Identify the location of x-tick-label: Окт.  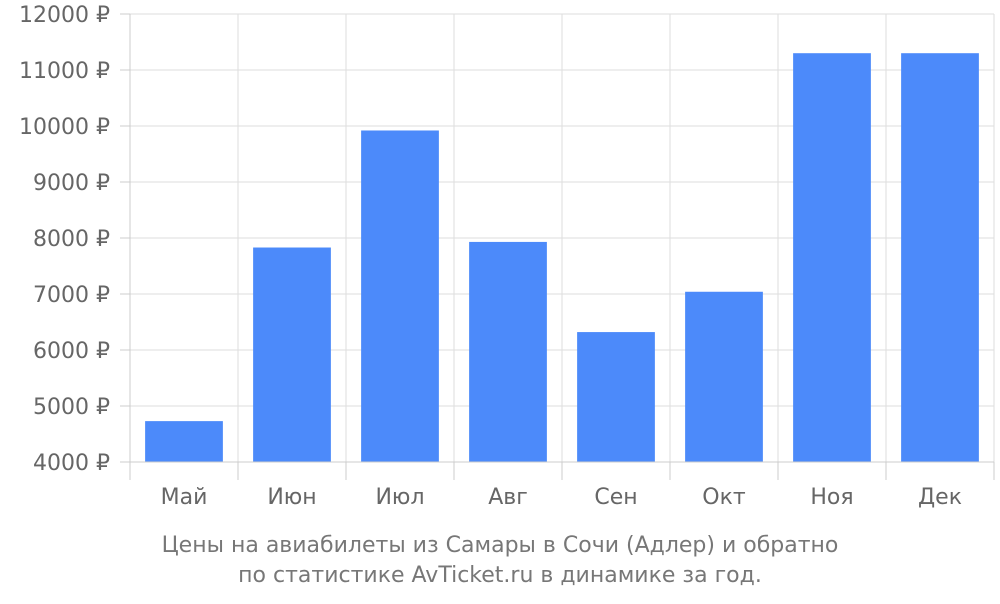
(724, 497).